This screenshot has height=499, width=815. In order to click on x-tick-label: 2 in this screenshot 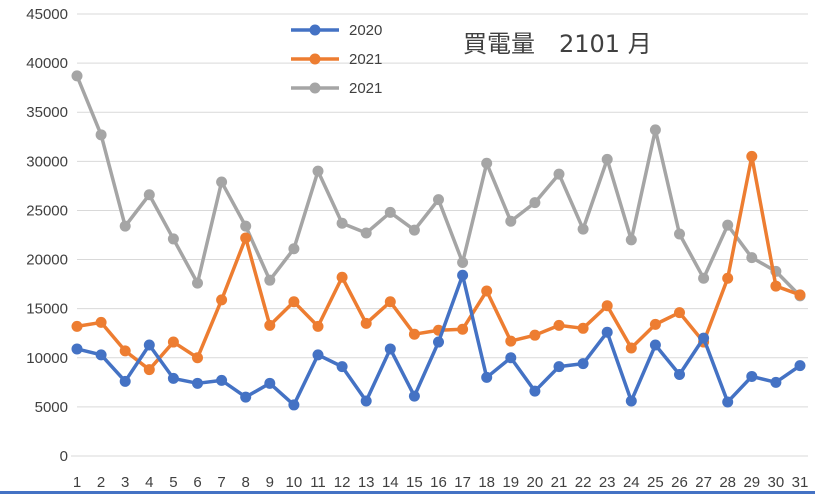, I will do `click(101, 482)`.